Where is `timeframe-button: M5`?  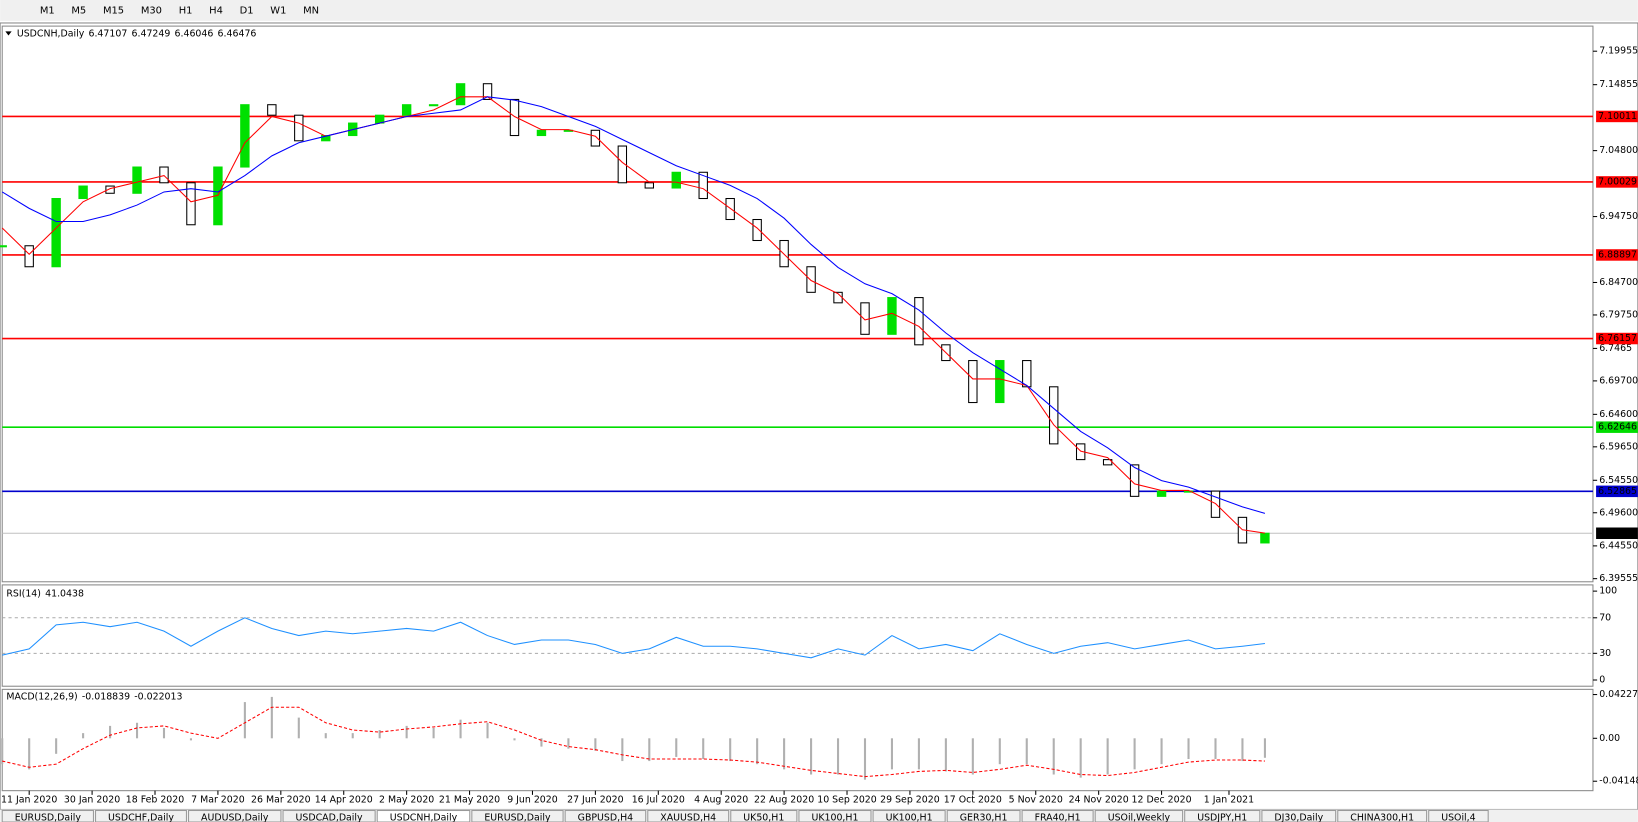 timeframe-button: M5 is located at coordinates (78, 10).